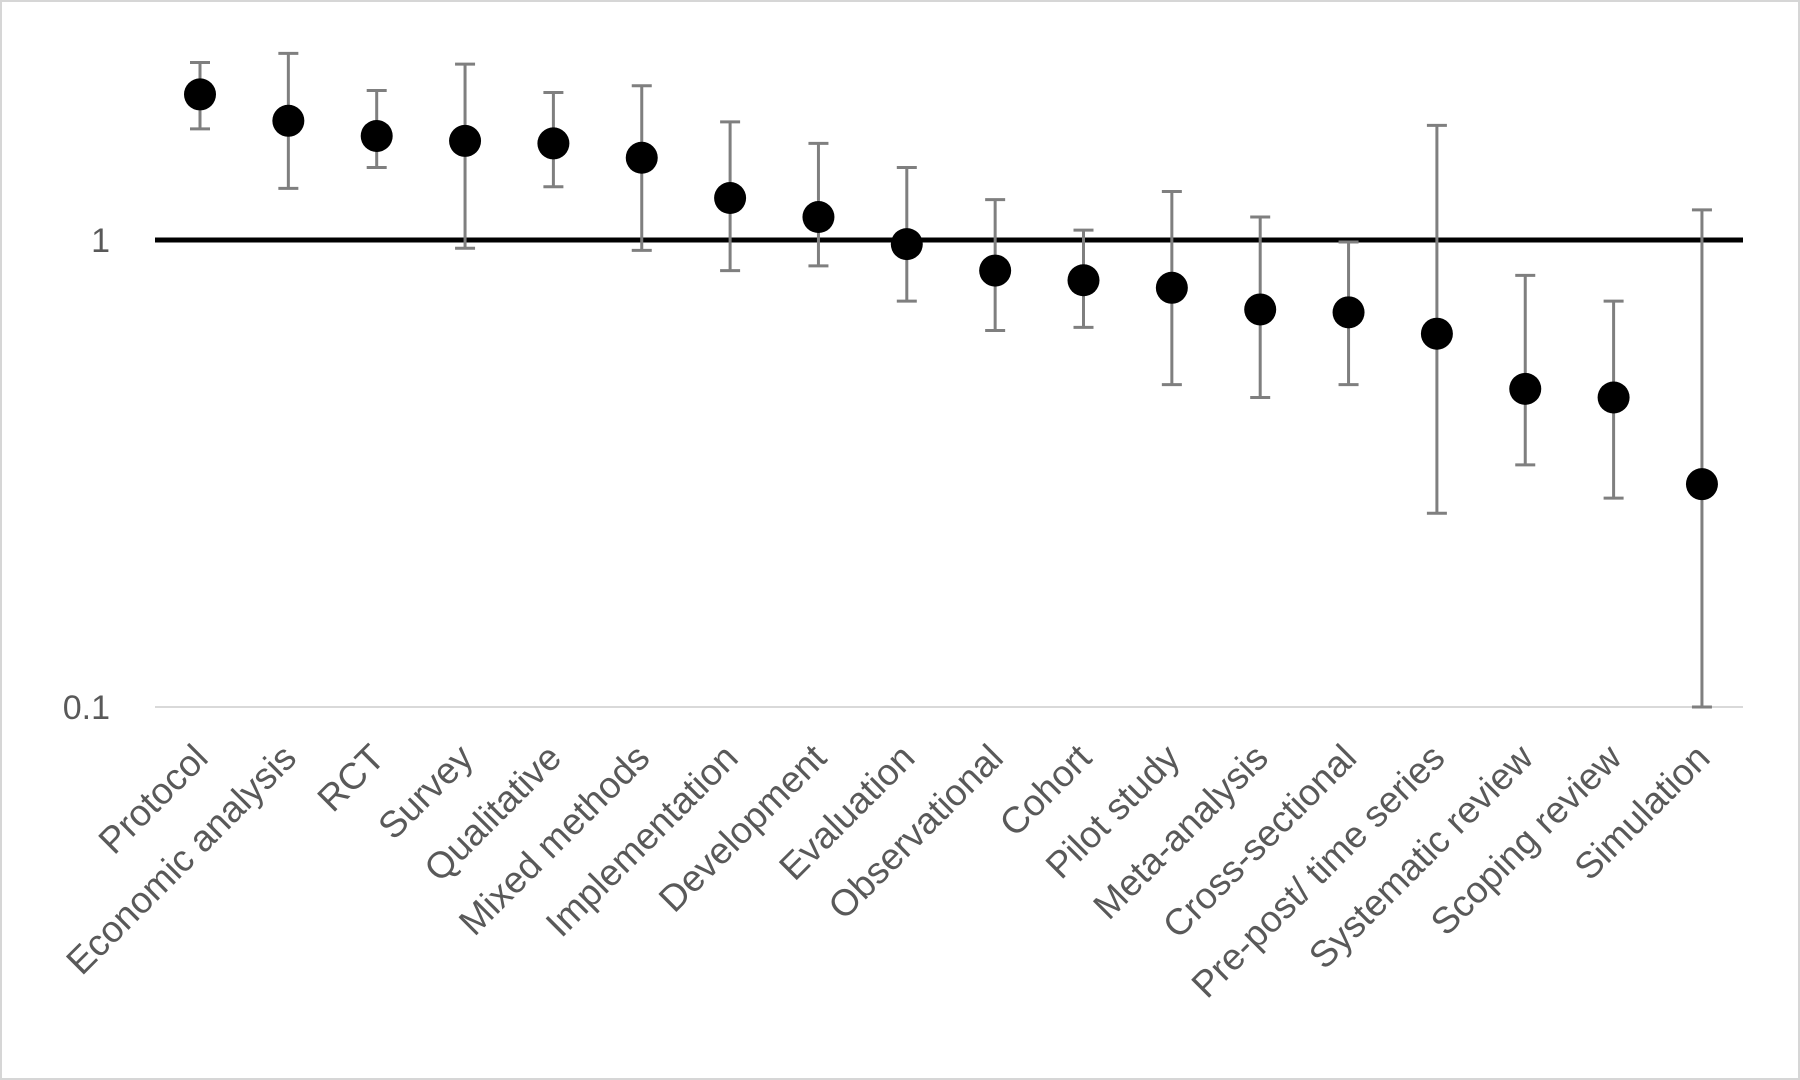  Describe the element at coordinates (100, 241) in the screenshot. I see `y-tick-label: 1` at that location.